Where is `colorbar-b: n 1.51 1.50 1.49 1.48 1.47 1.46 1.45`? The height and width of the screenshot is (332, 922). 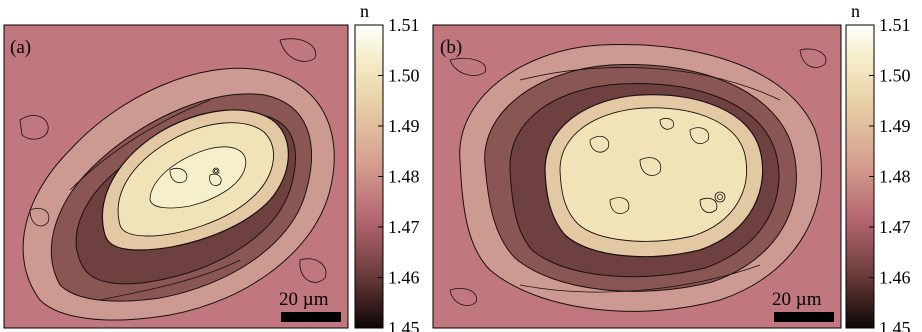 colorbar-b: n 1.51 1.50 1.49 1.48 1.47 1.46 1.45 is located at coordinates (878, 166).